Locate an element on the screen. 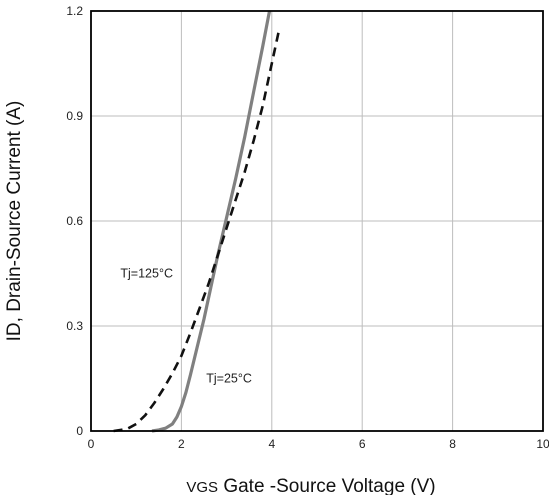  y-tick-label: 0.3 is located at coordinates (74, 326).